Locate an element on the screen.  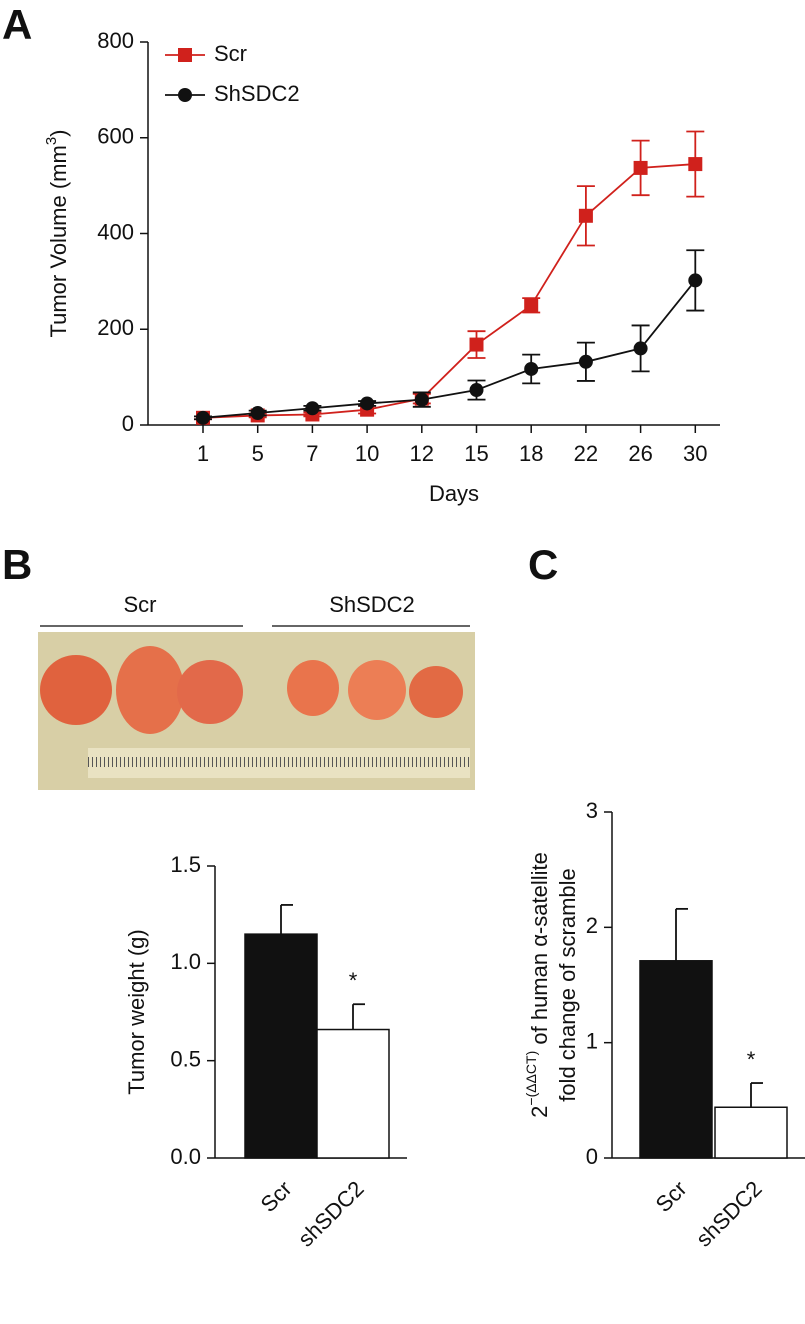
x-tick-label: 18 is located at coordinates (531, 453).